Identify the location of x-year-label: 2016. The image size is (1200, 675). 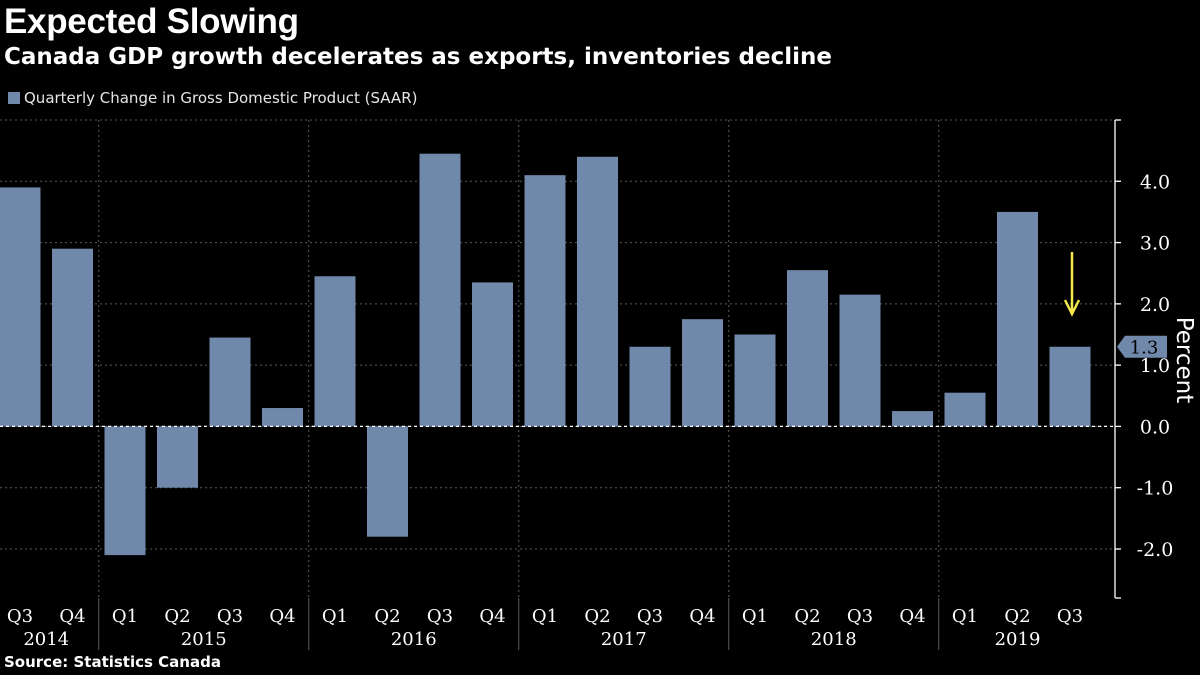
(414, 639).